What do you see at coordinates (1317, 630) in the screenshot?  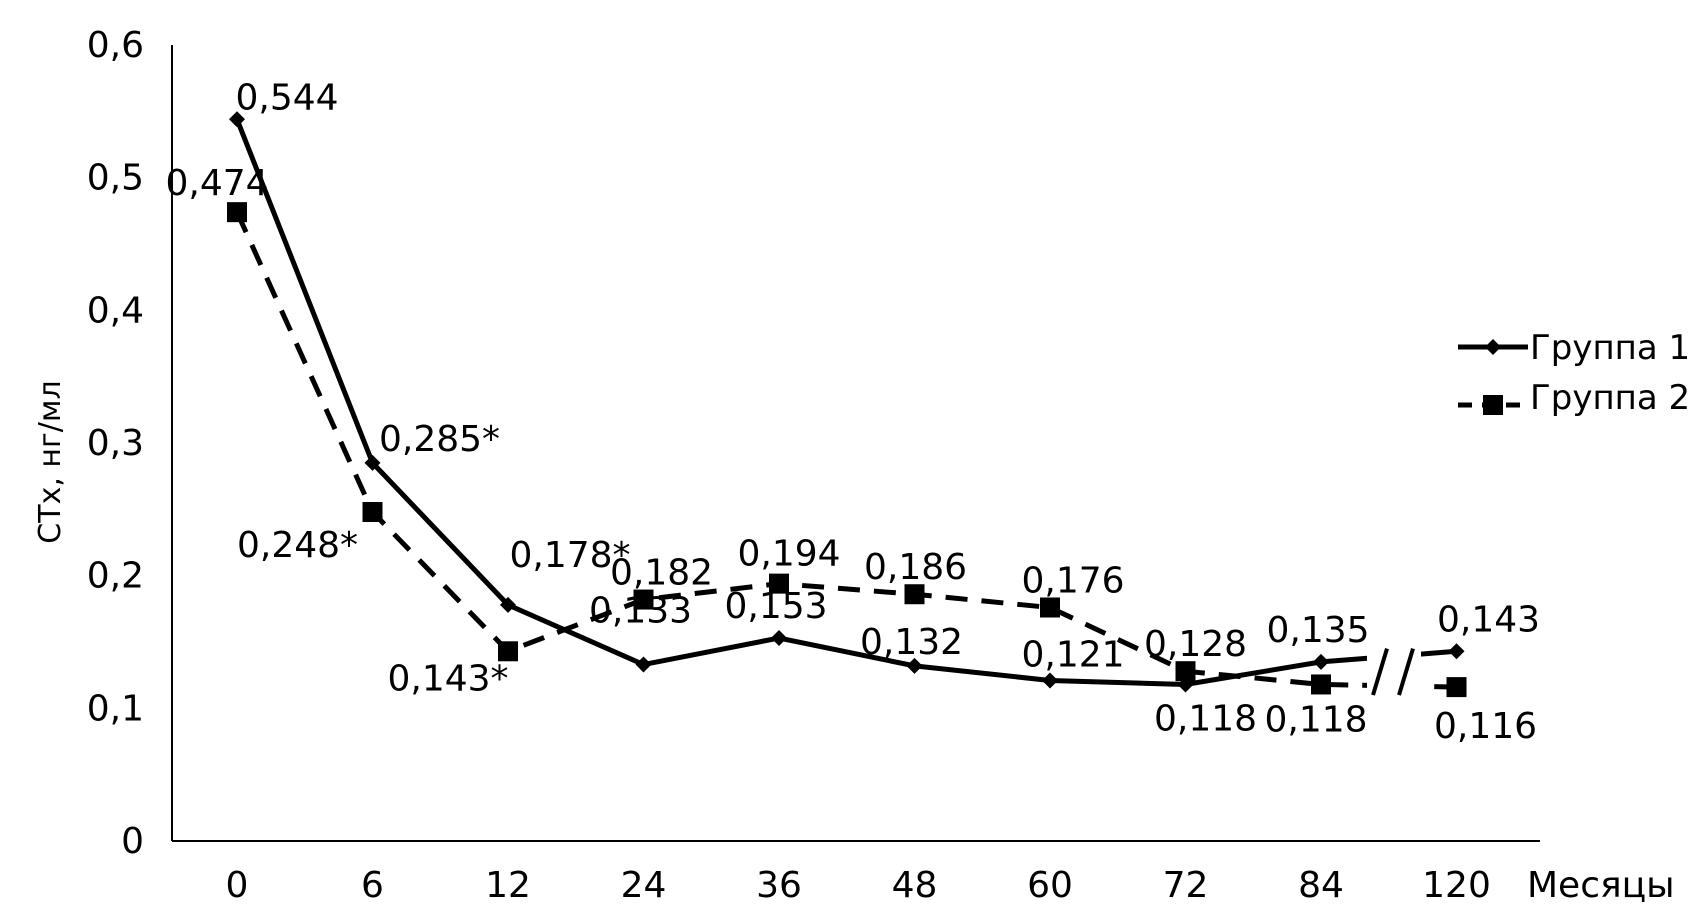 I see `data-label-group-1: 0,135` at bounding box center [1317, 630].